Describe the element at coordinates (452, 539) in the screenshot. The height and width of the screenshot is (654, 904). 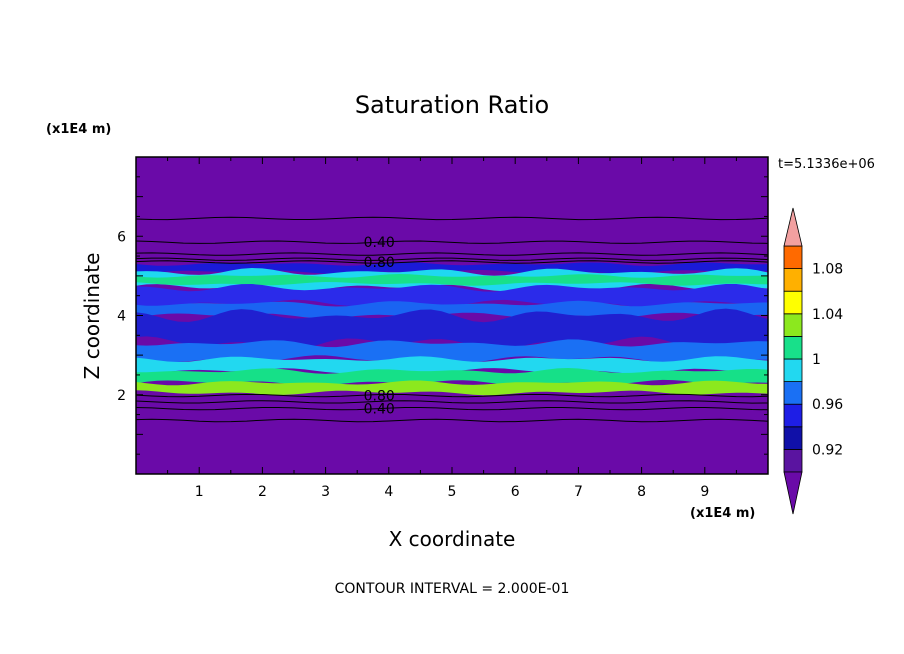
I see `x-axis-title: X coordinate` at that location.